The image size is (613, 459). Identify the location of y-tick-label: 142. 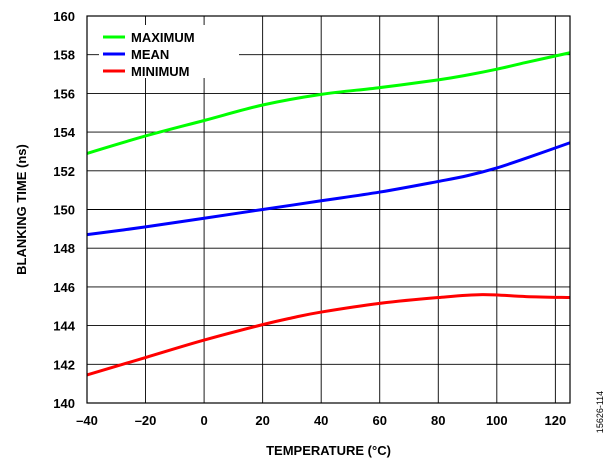
(64, 364).